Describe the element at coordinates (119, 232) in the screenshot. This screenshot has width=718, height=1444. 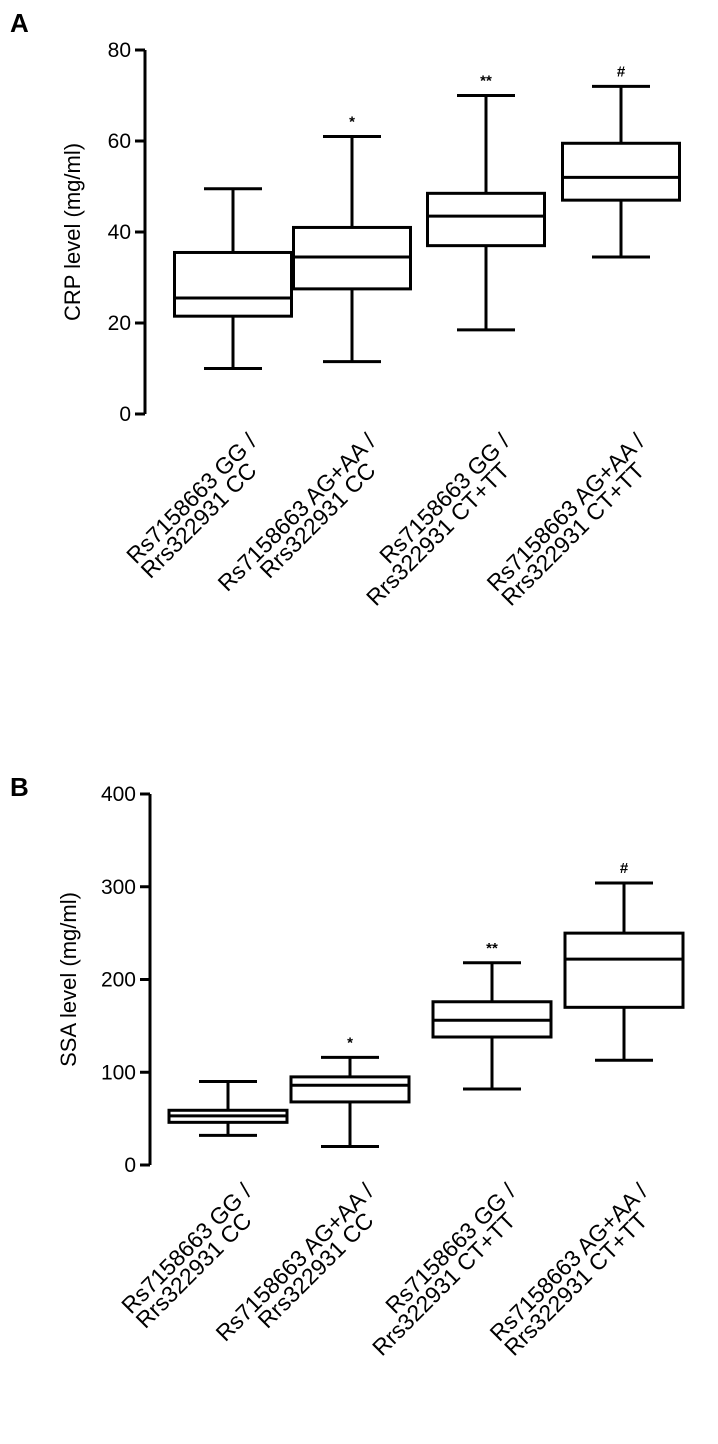
I see `panel-a-y-tick-label-2: 40` at that location.